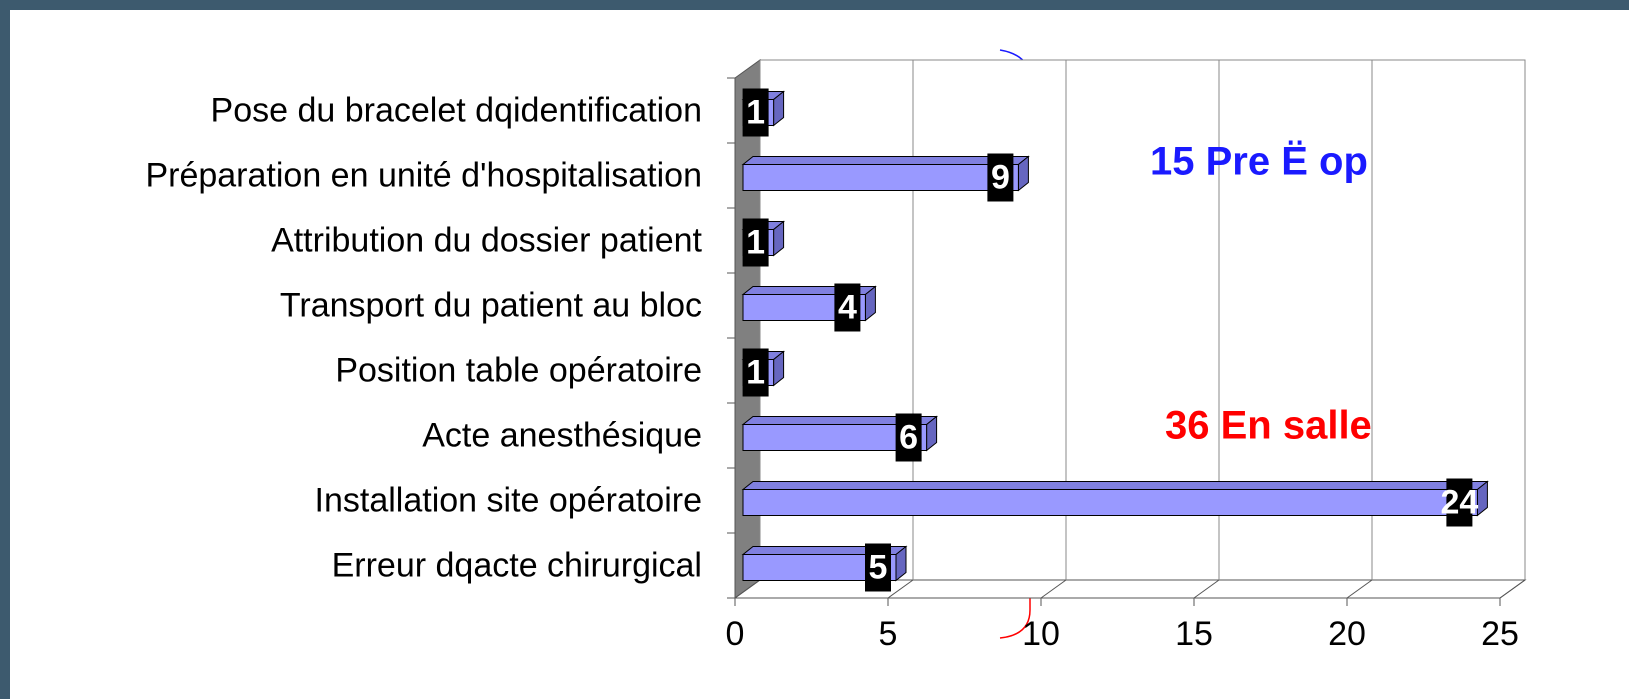 Image resolution: width=1629 pixels, height=699 pixels. I want to click on data-label: 5, so click(878, 567).